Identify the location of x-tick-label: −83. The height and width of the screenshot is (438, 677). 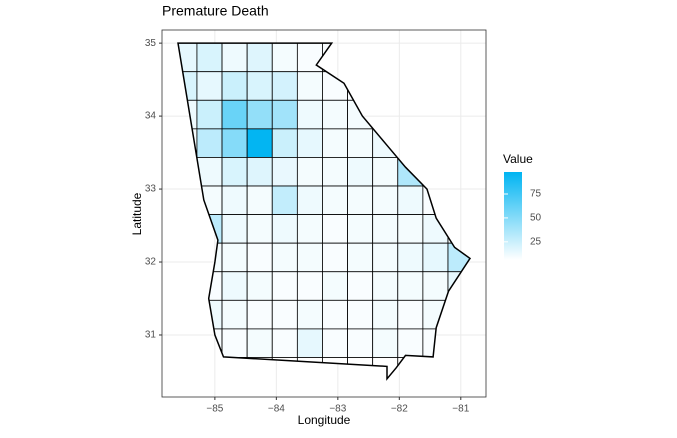
(337, 409).